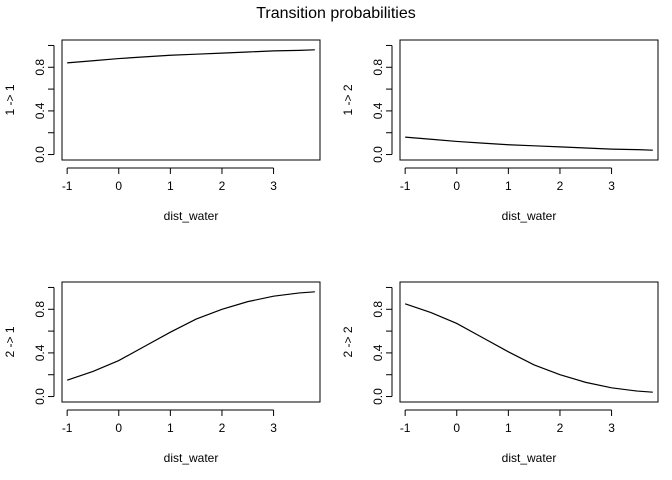  What do you see at coordinates (348, 341) in the screenshot?
I see `y-axis-label: 2 -> 2` at bounding box center [348, 341].